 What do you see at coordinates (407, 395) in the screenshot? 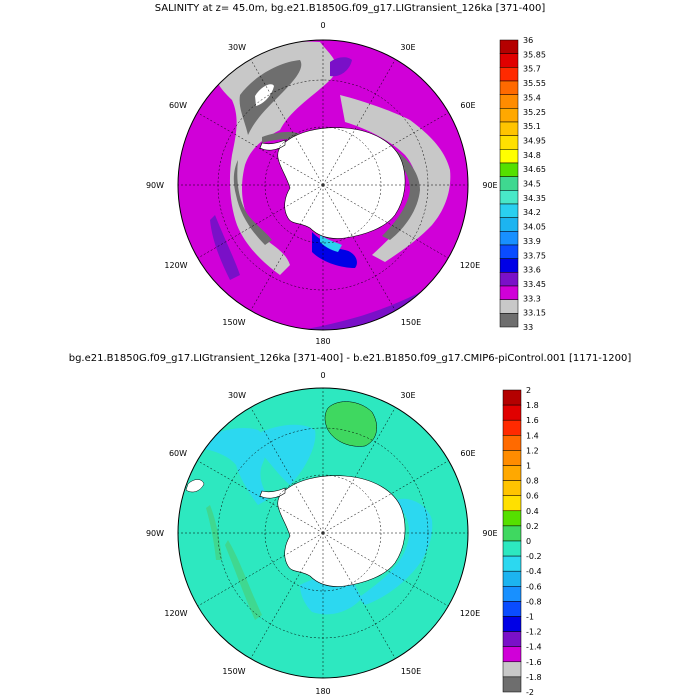
I see `bottom-lon-label-30e: 30E` at bounding box center [407, 395].